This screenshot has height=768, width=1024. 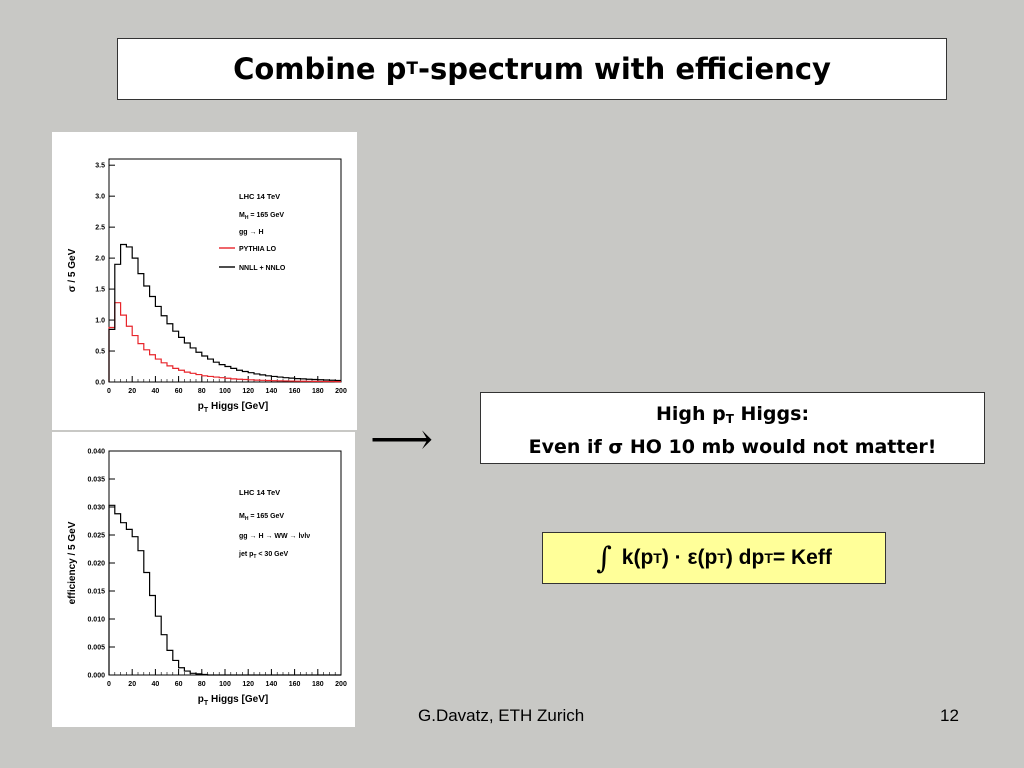 What do you see at coordinates (771, 414) in the screenshot?
I see `note-line-1-b: Higgs:` at bounding box center [771, 414].